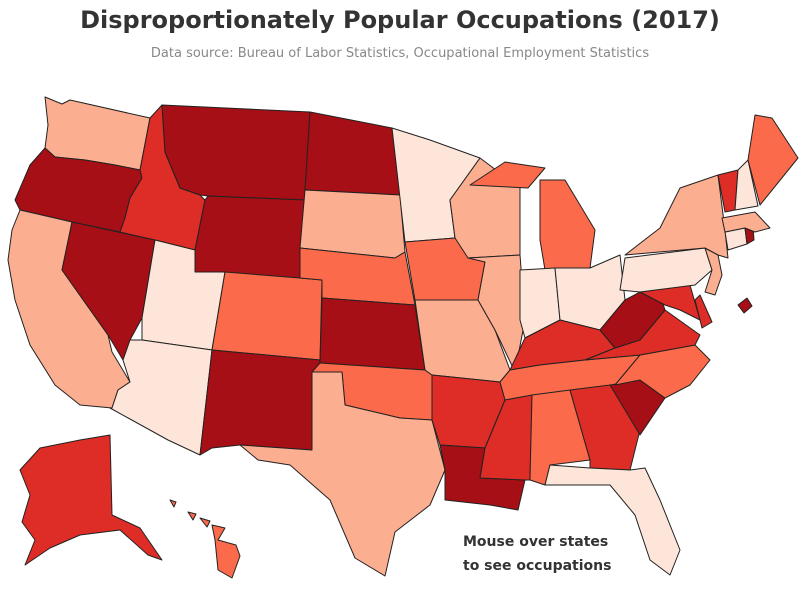  I want to click on state-sd, so click(352, 224).